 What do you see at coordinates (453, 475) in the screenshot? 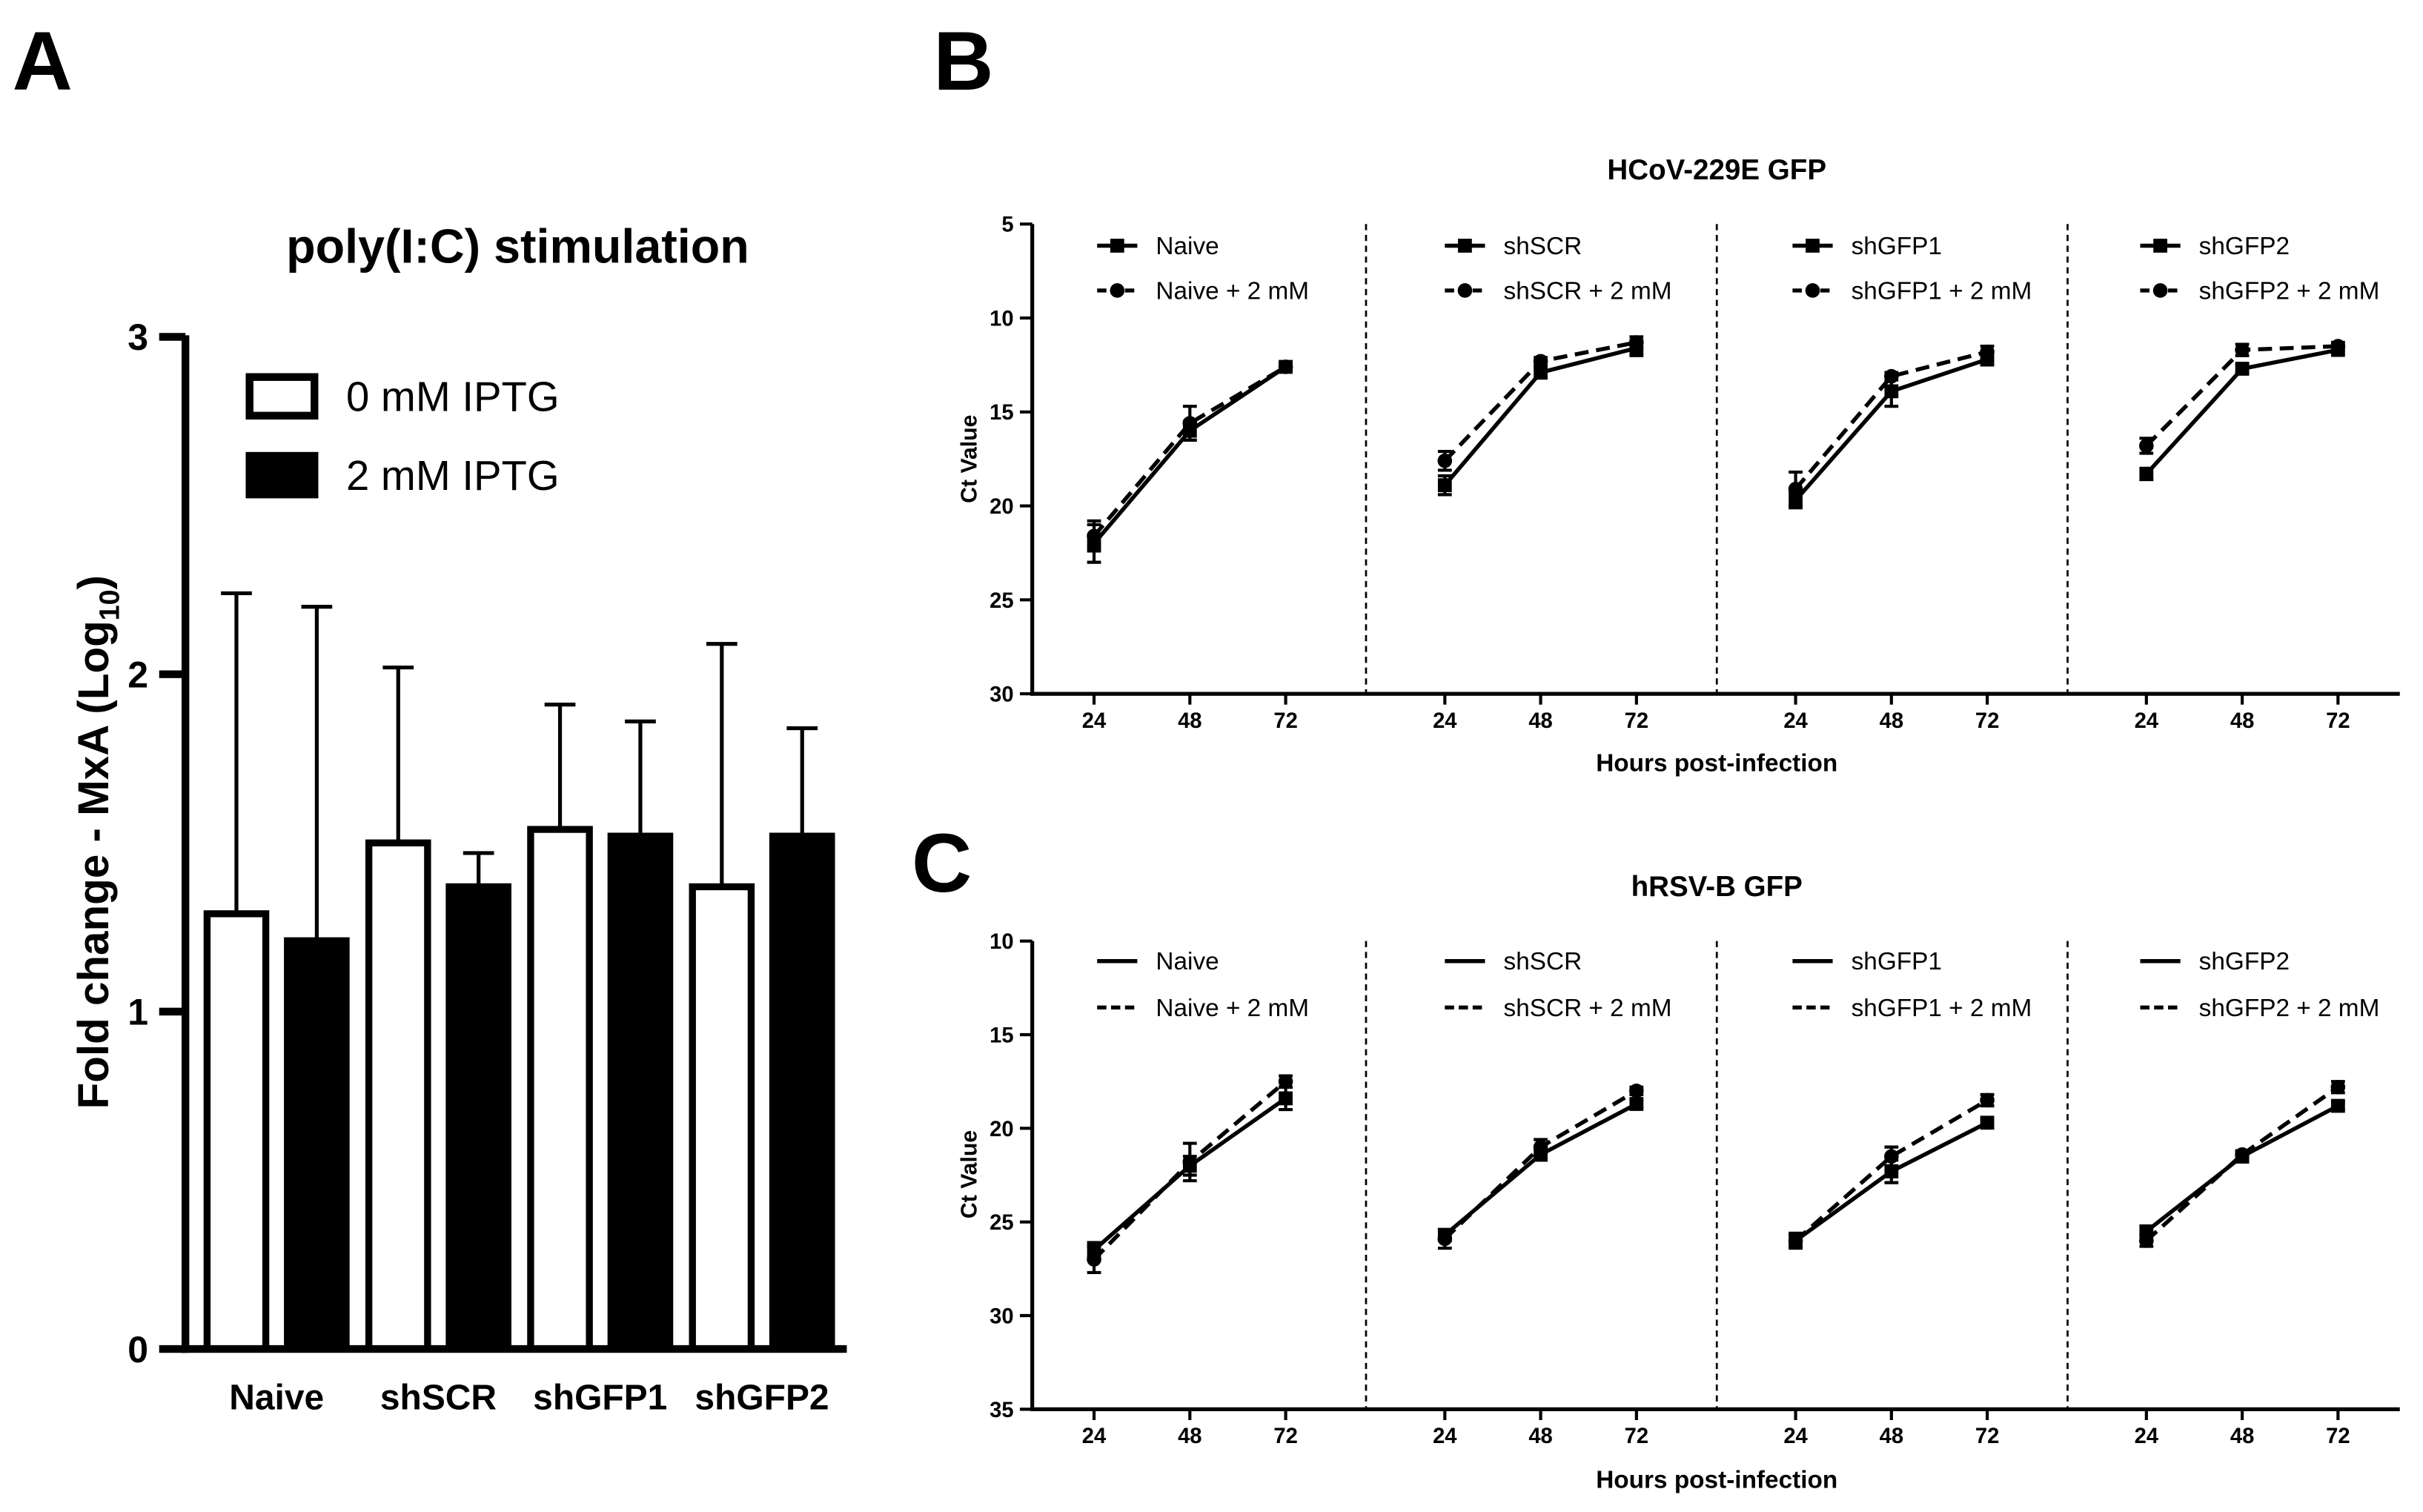
I see `legend-label: 2 mM IPTG` at bounding box center [453, 475].